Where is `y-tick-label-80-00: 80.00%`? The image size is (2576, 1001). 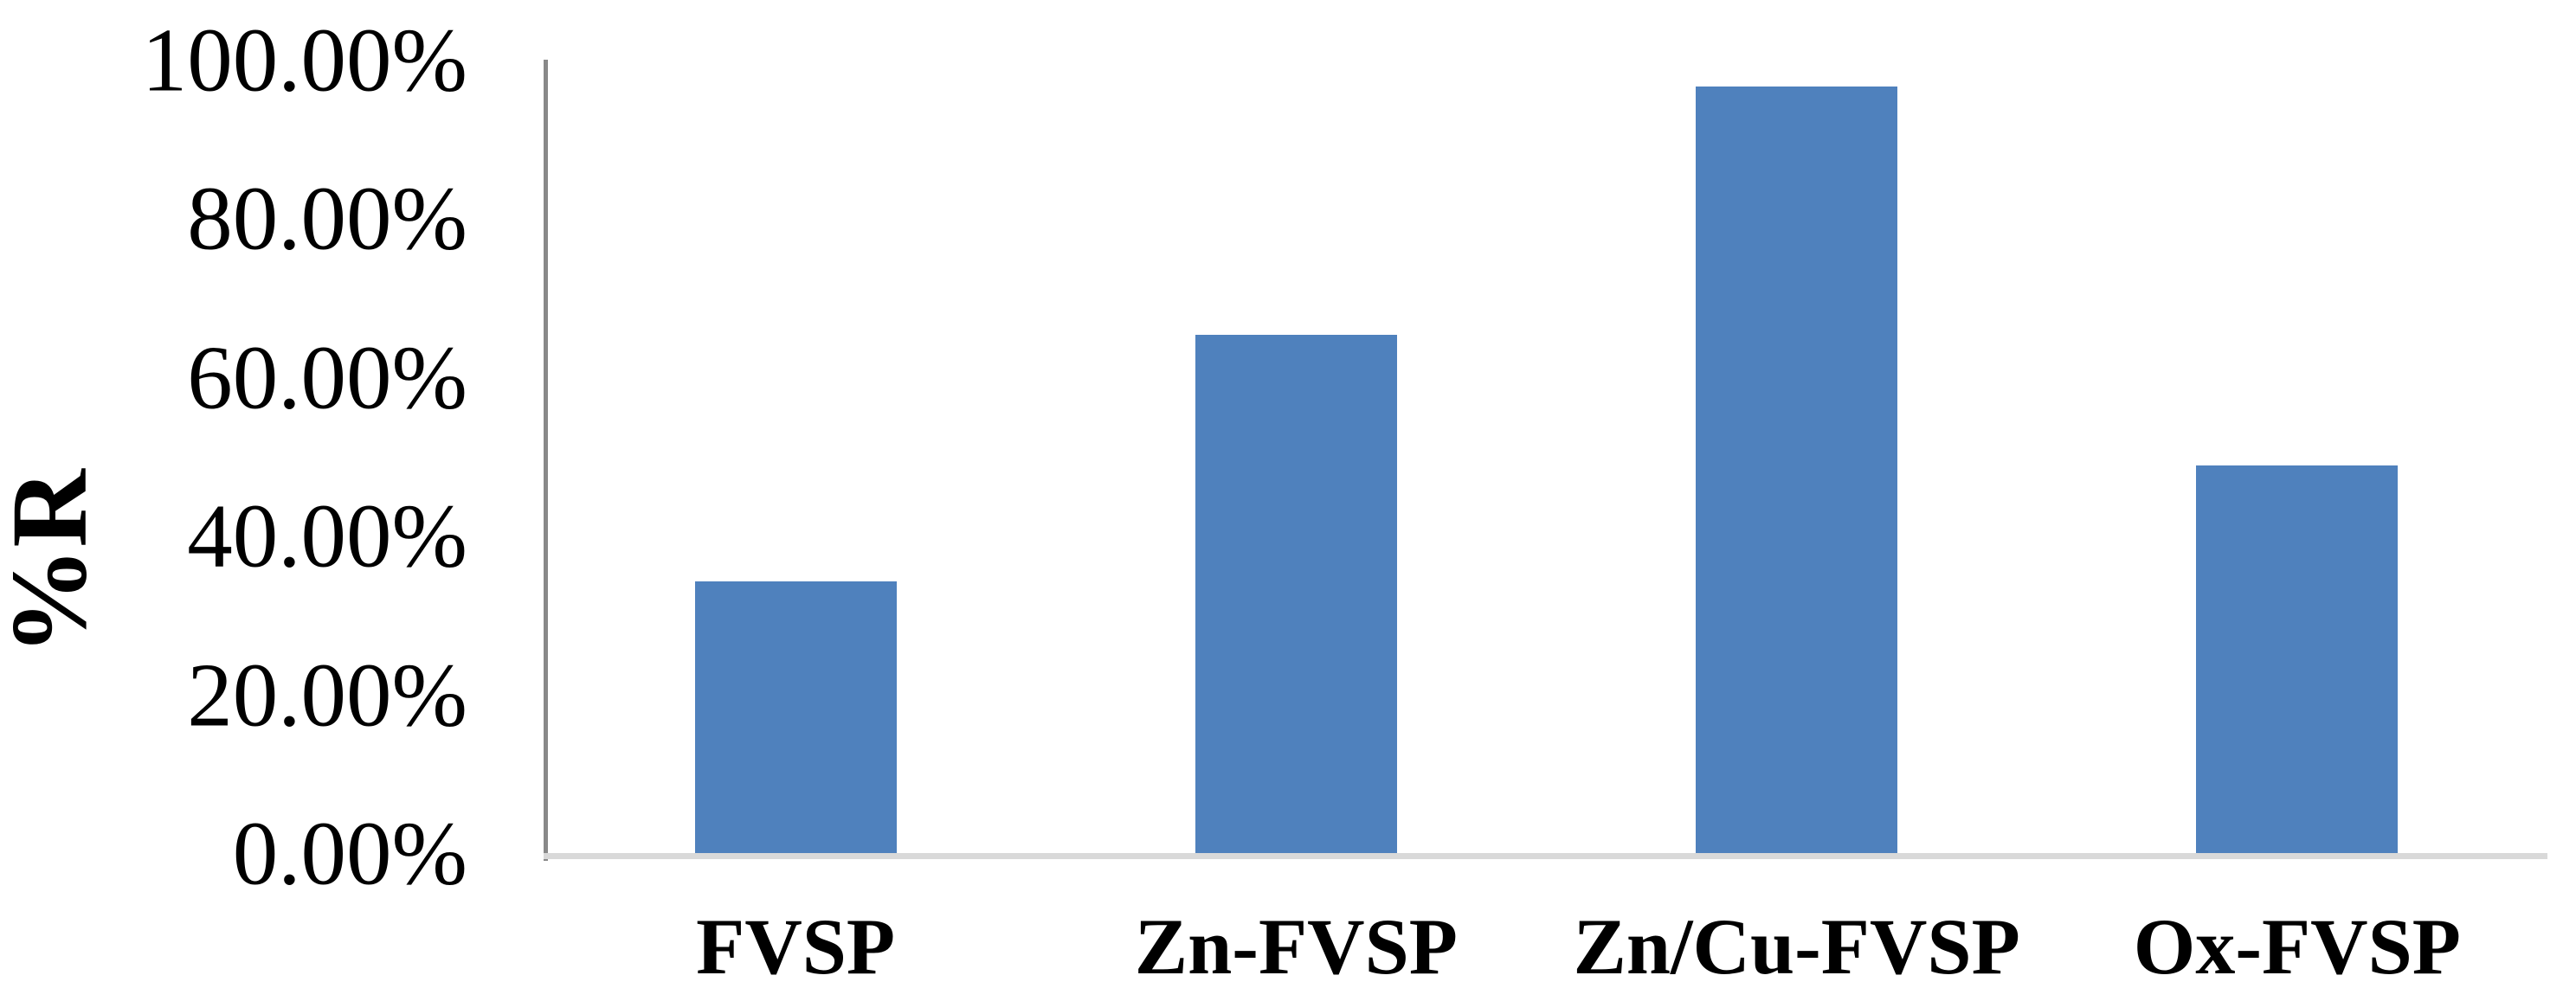 y-tick-label-80-00: 80.00% is located at coordinates (327, 218).